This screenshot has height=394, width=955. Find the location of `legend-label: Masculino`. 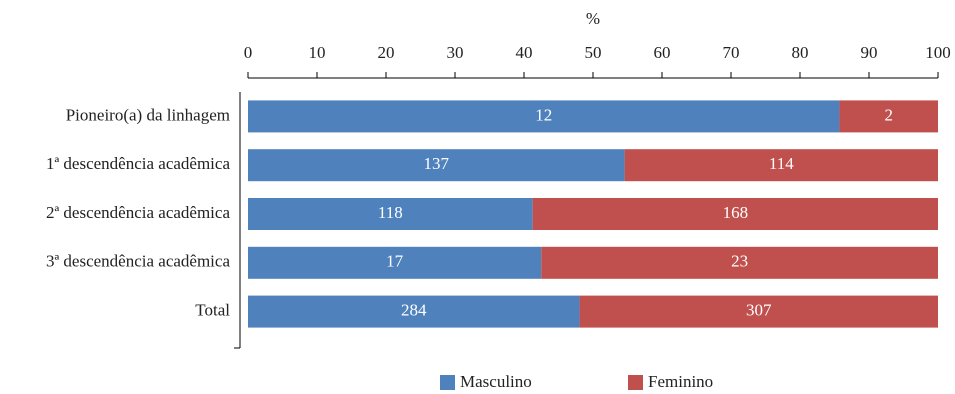

legend-label: Masculino is located at coordinates (496, 381).